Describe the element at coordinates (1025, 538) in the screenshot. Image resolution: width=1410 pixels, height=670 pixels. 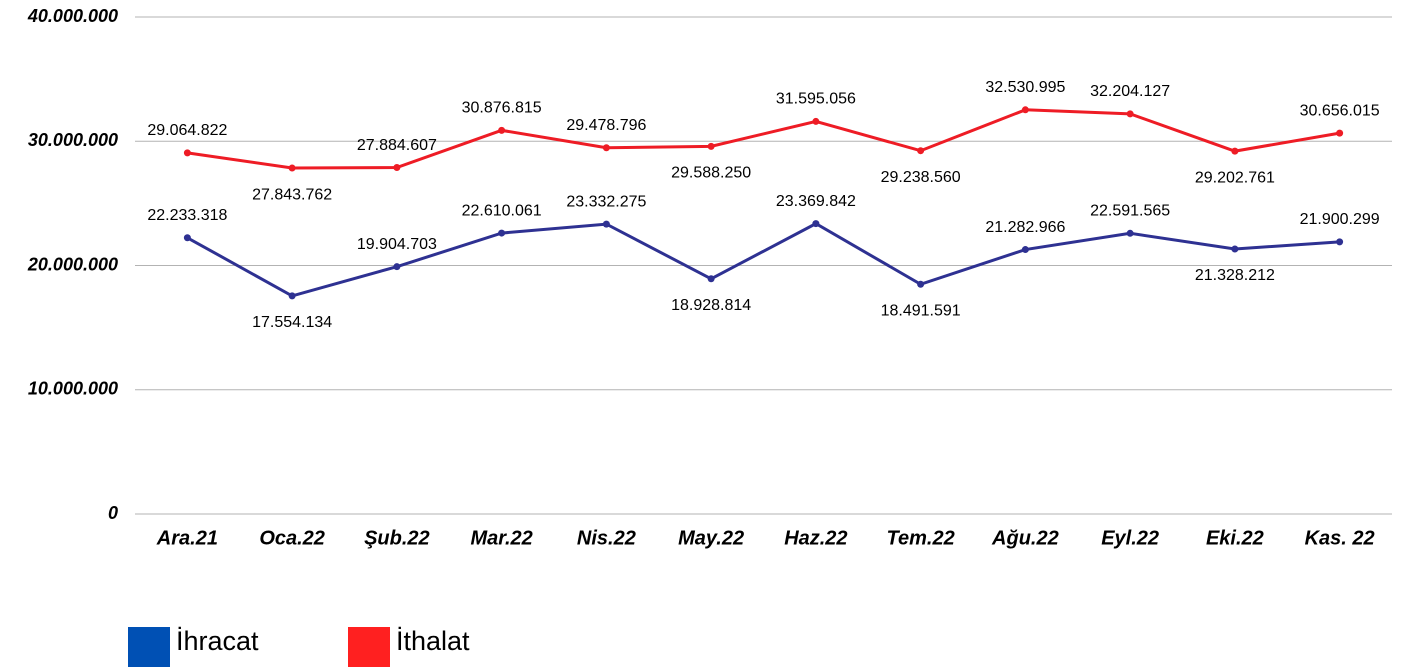
I see `x-tick-label: Ağu.22` at that location.